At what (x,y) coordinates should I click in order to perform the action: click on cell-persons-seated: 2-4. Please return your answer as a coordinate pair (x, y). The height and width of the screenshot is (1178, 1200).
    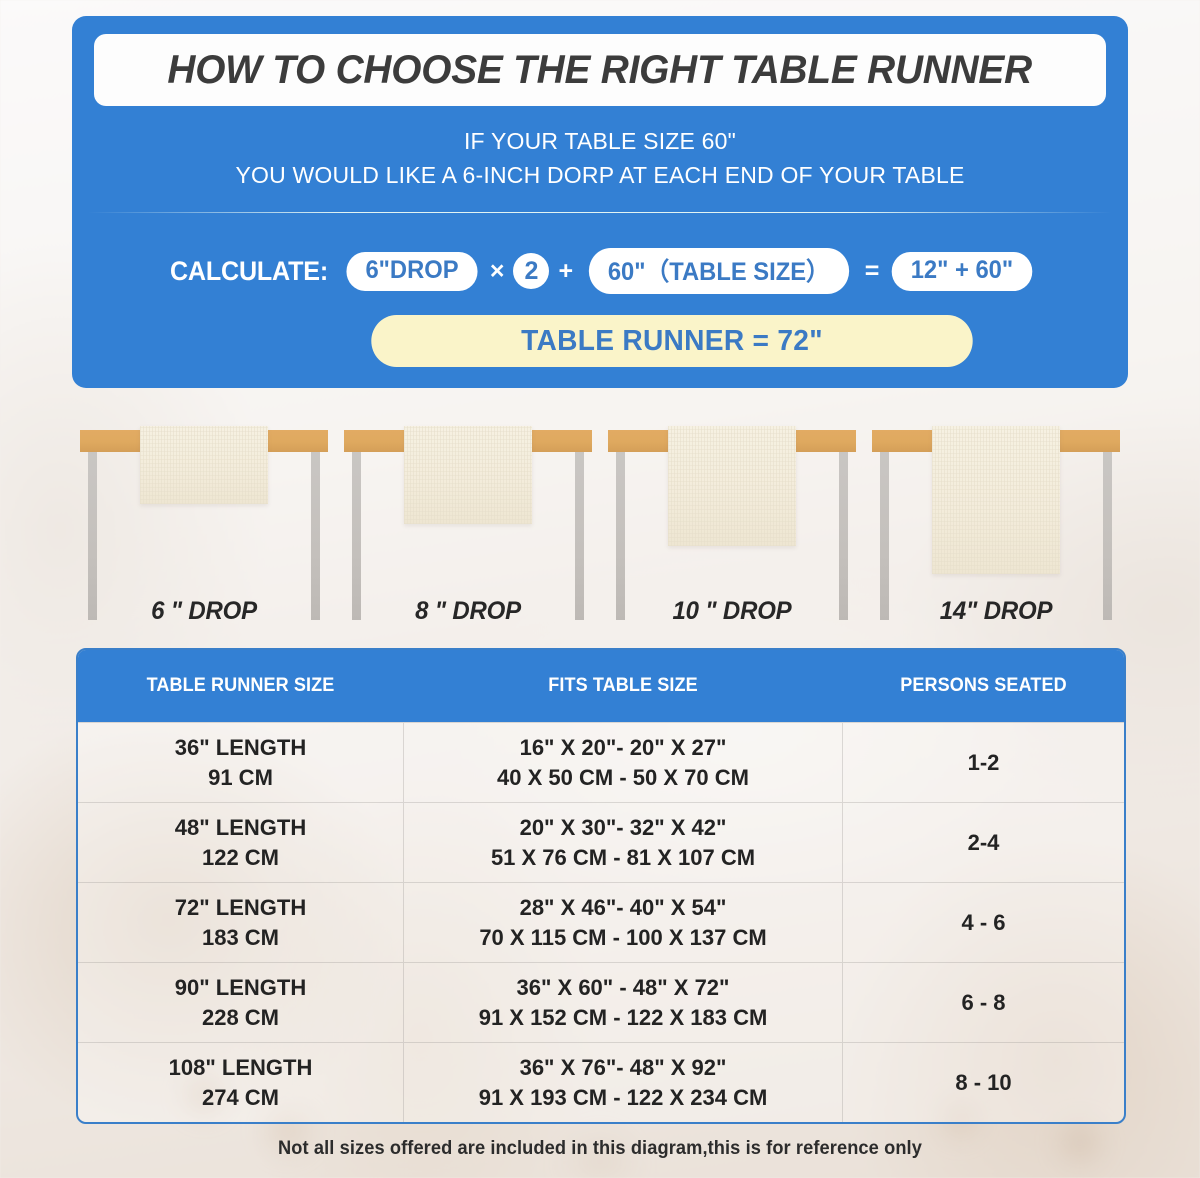
    Looking at the image, I should click on (983, 842).